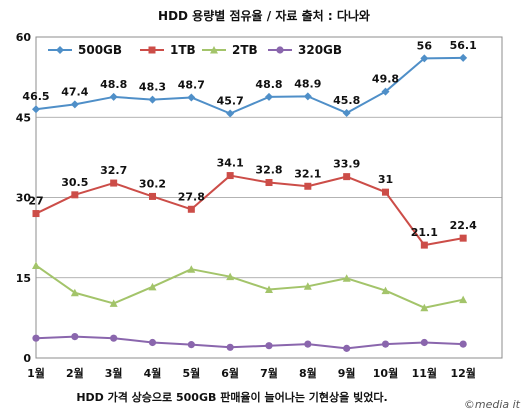  I want to click on x-tick-label: 11월, so click(424, 373).